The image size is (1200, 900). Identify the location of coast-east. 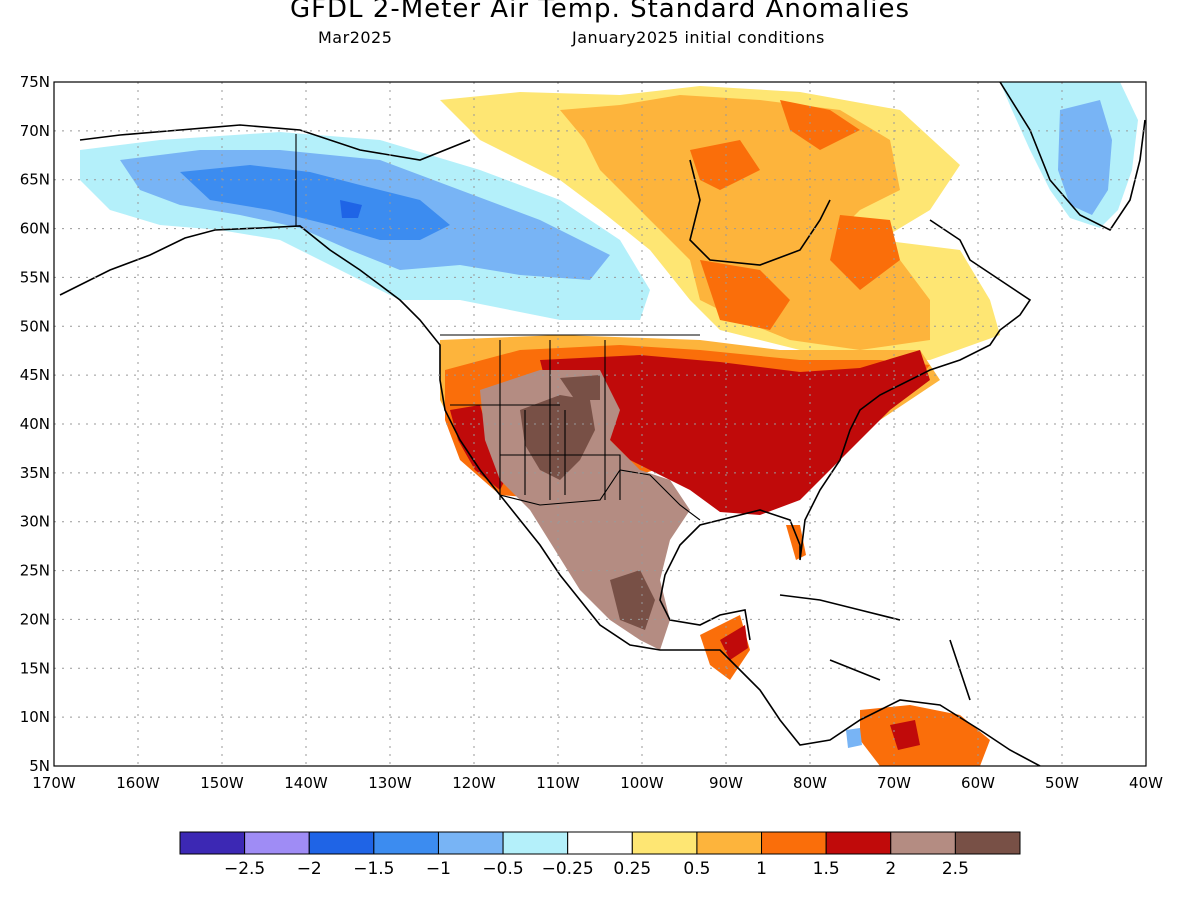
(875, 390).